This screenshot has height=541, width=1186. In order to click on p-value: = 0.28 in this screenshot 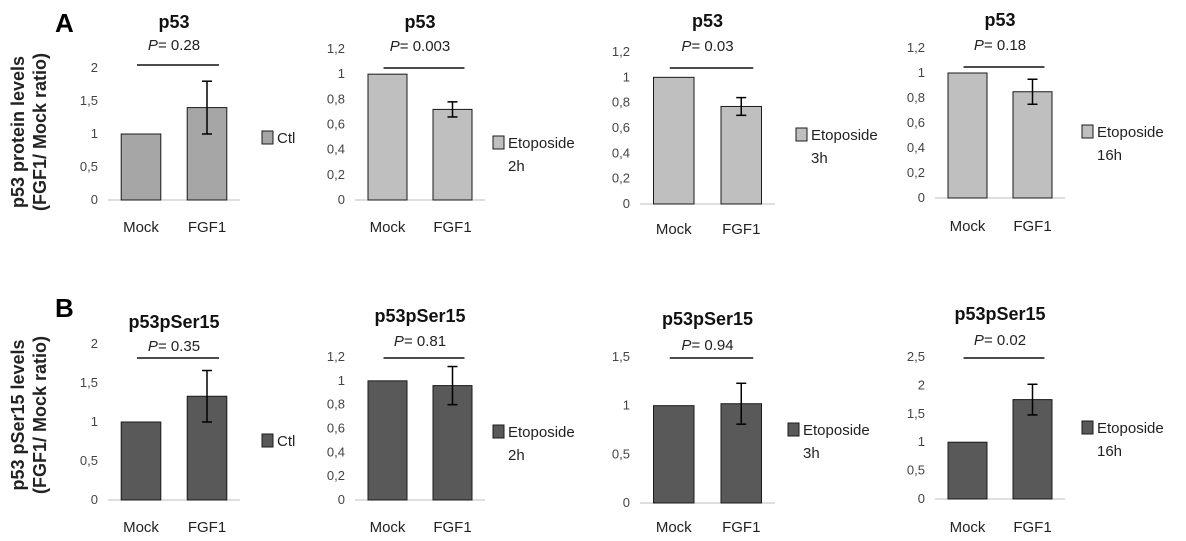, I will do `click(179, 45)`.